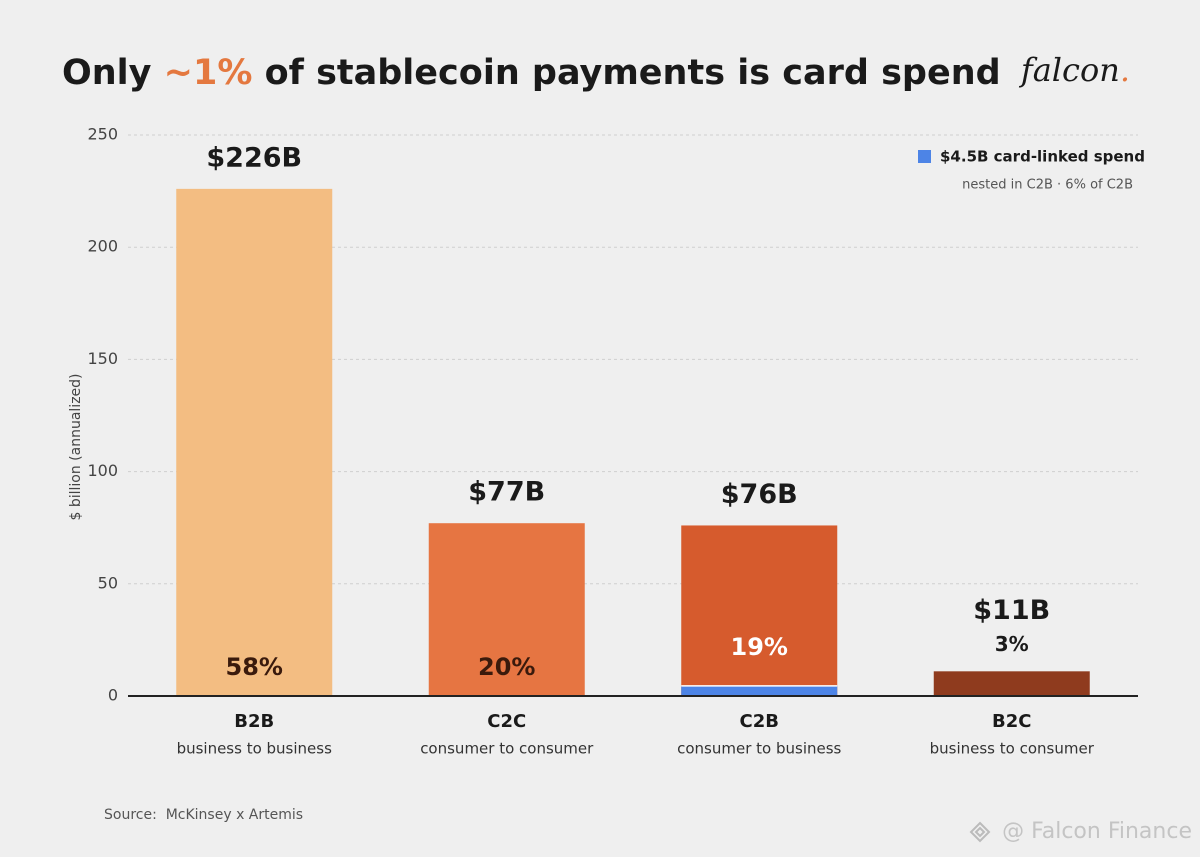  I want to click on x-tick-label: C2C, so click(506, 721).